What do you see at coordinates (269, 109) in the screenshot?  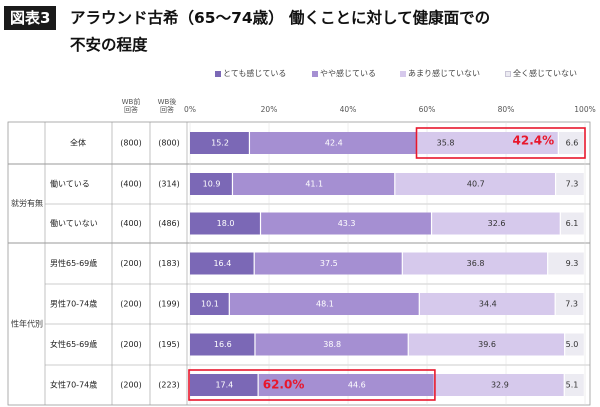 I see `x-tick-label: 20%` at bounding box center [269, 109].